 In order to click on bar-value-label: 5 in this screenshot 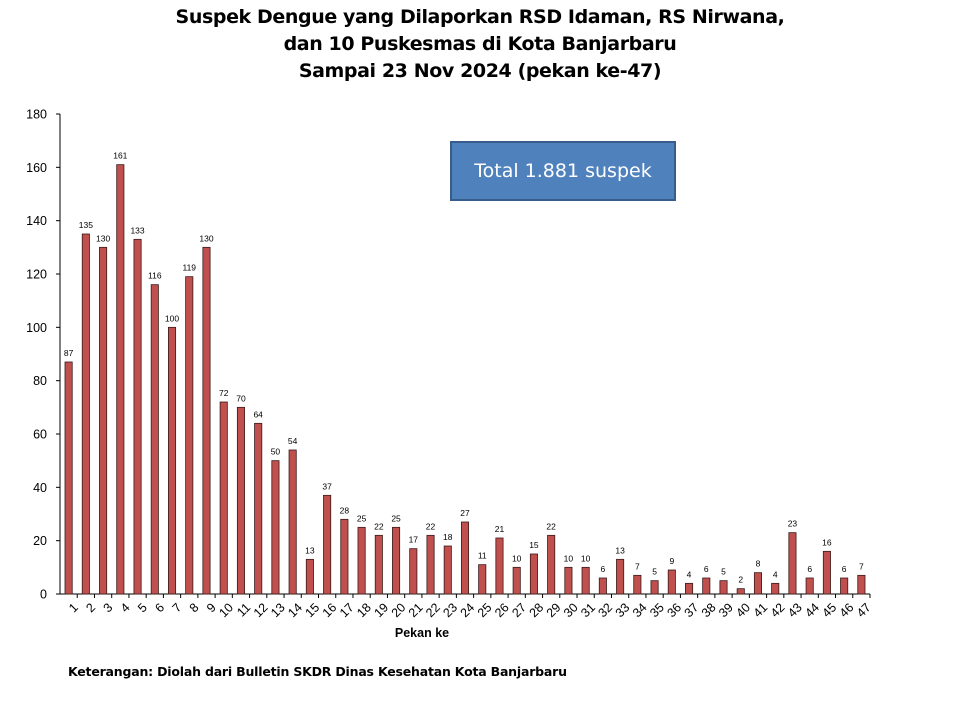, I will do `click(654, 572)`.